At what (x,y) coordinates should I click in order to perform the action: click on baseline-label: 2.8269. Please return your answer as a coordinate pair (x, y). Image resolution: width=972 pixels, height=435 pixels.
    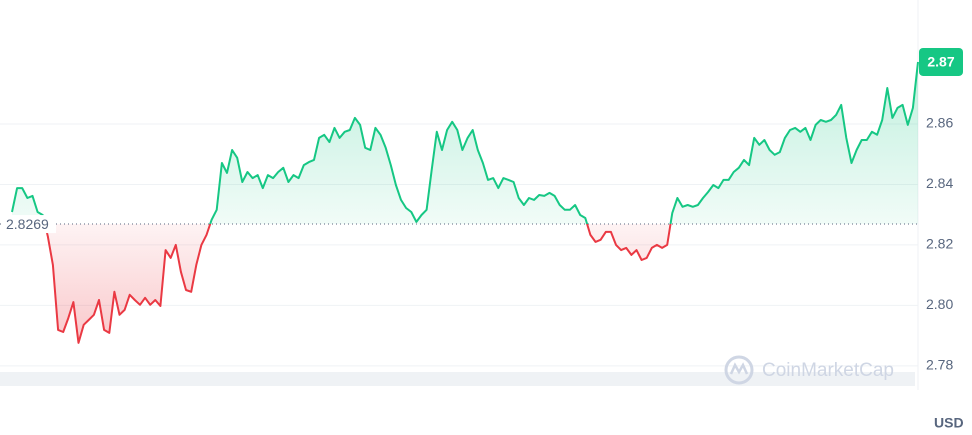
    Looking at the image, I should click on (27, 224).